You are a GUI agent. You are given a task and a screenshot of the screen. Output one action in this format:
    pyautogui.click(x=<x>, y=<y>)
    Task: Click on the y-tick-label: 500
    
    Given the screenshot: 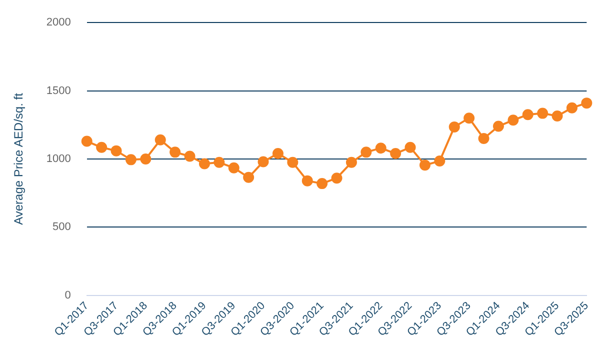 What is the action you would take?
    pyautogui.click(x=61, y=227)
    